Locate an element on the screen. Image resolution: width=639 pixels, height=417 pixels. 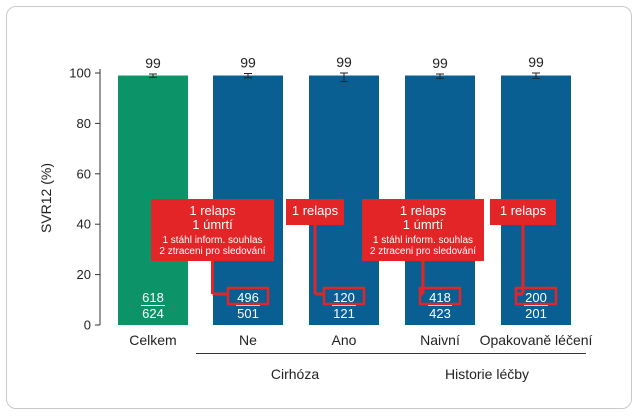
callout-text-3-0: 1 relaps is located at coordinates (523, 210).